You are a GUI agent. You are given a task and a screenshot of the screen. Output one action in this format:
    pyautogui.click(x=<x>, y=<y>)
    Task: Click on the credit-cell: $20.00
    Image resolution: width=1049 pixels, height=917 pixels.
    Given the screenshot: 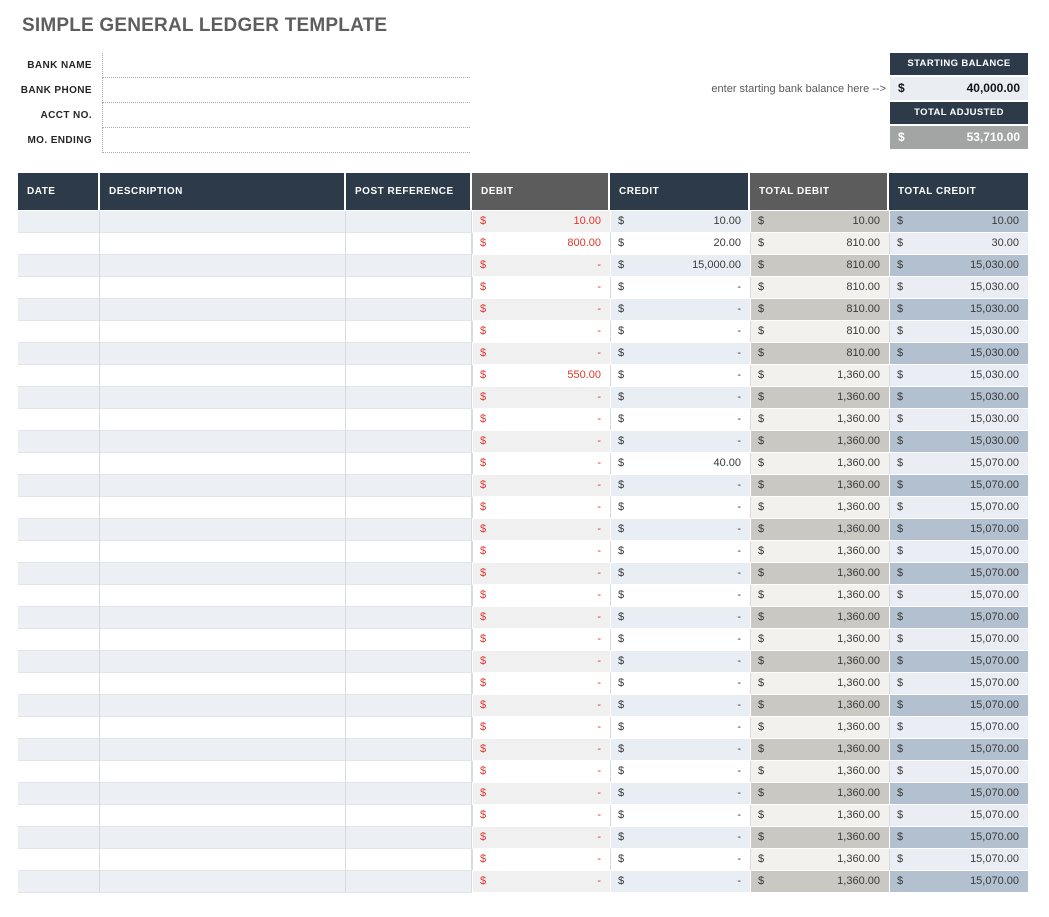 What is the action you would take?
    pyautogui.click(x=680, y=244)
    